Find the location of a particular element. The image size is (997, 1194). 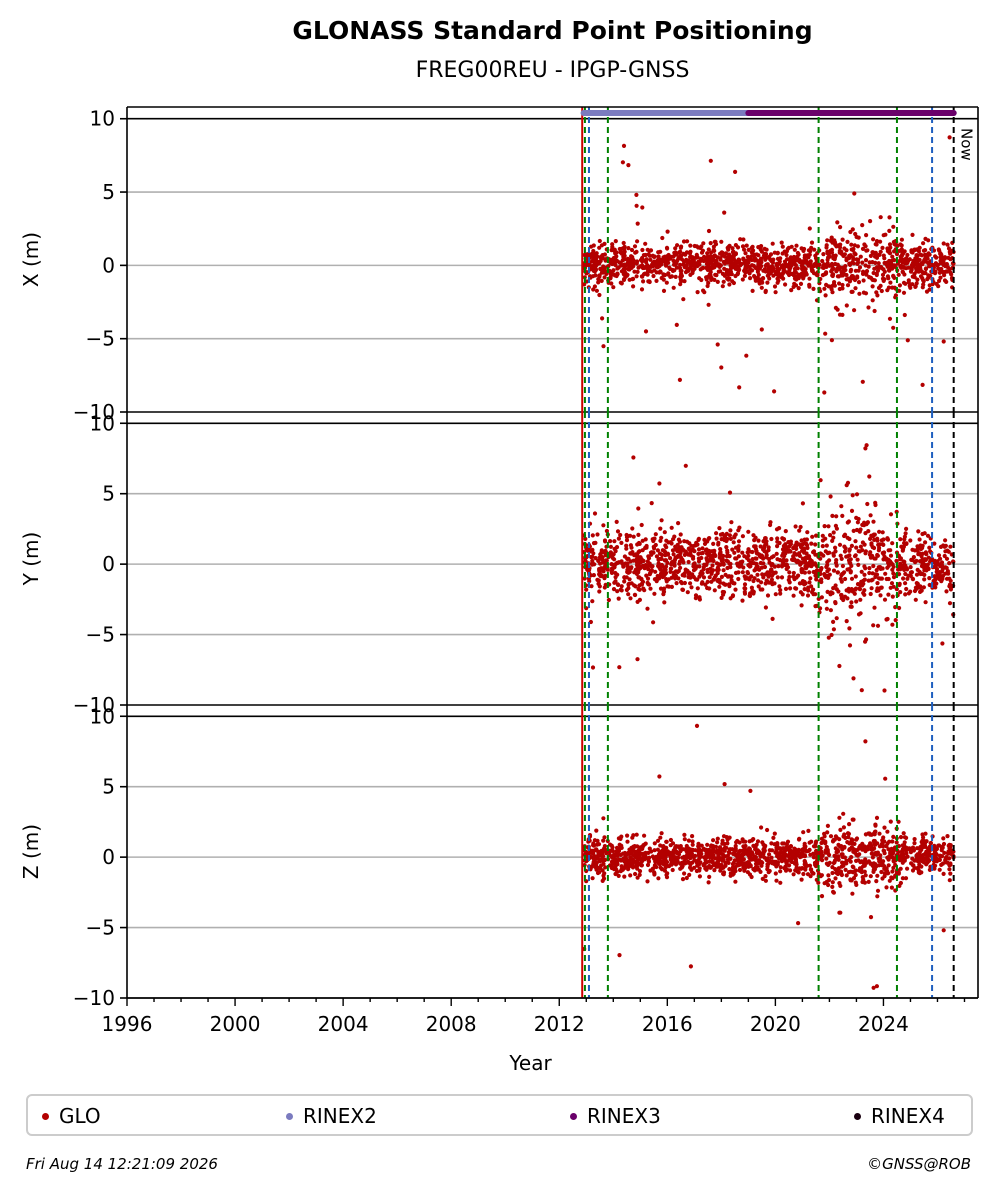

y-tick-label: −5 is located at coordinates (100, 635).